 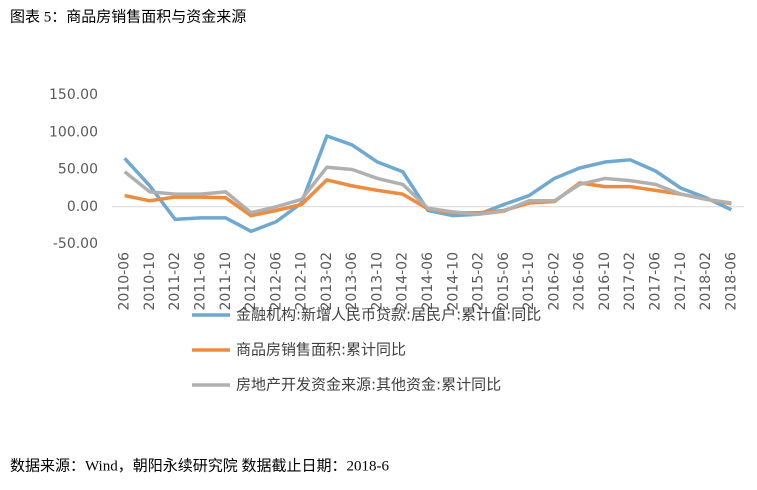 What do you see at coordinates (479, 281) in the screenshot?
I see `x-tick-label: 2015-02` at bounding box center [479, 281].